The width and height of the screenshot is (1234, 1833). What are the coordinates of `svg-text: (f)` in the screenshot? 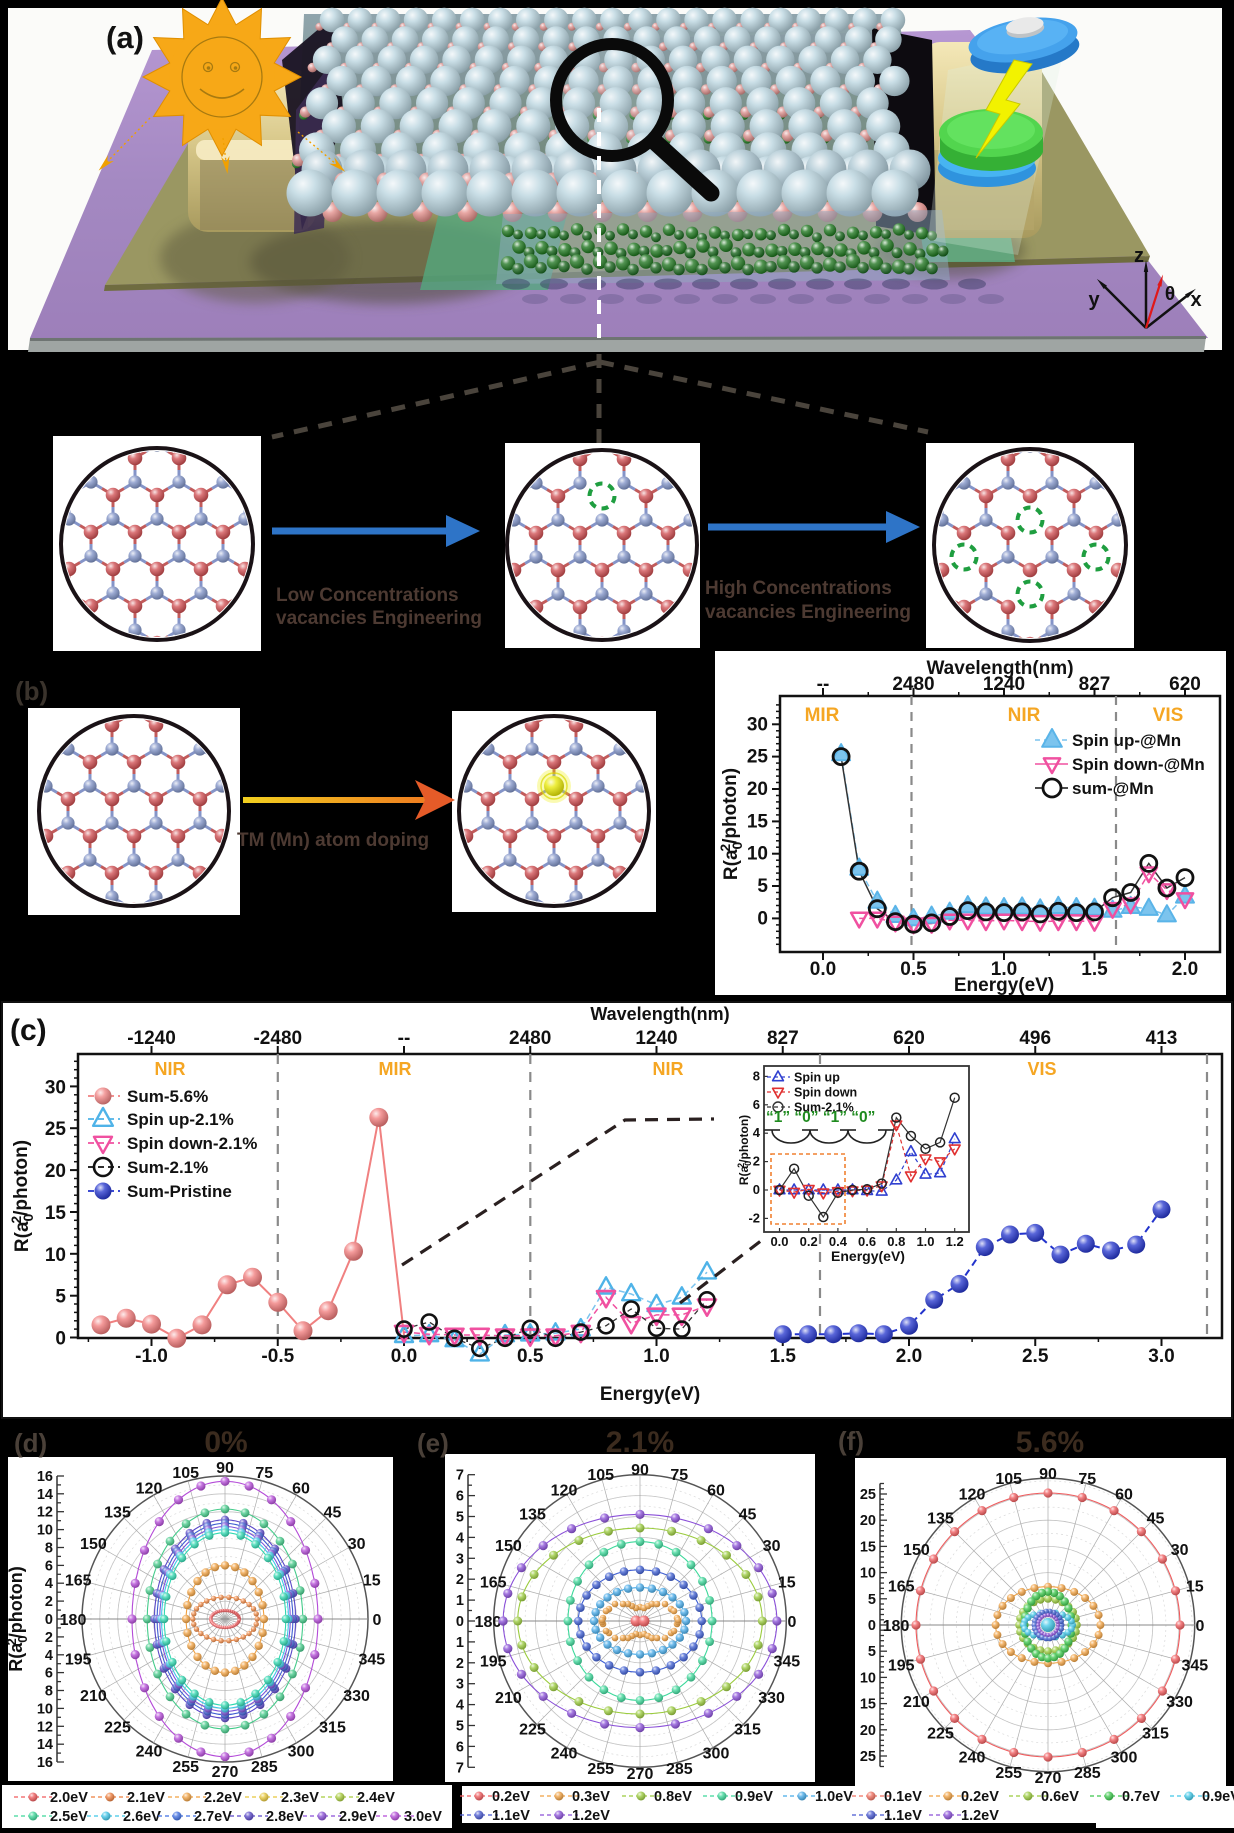 It's located at (851, 1441).